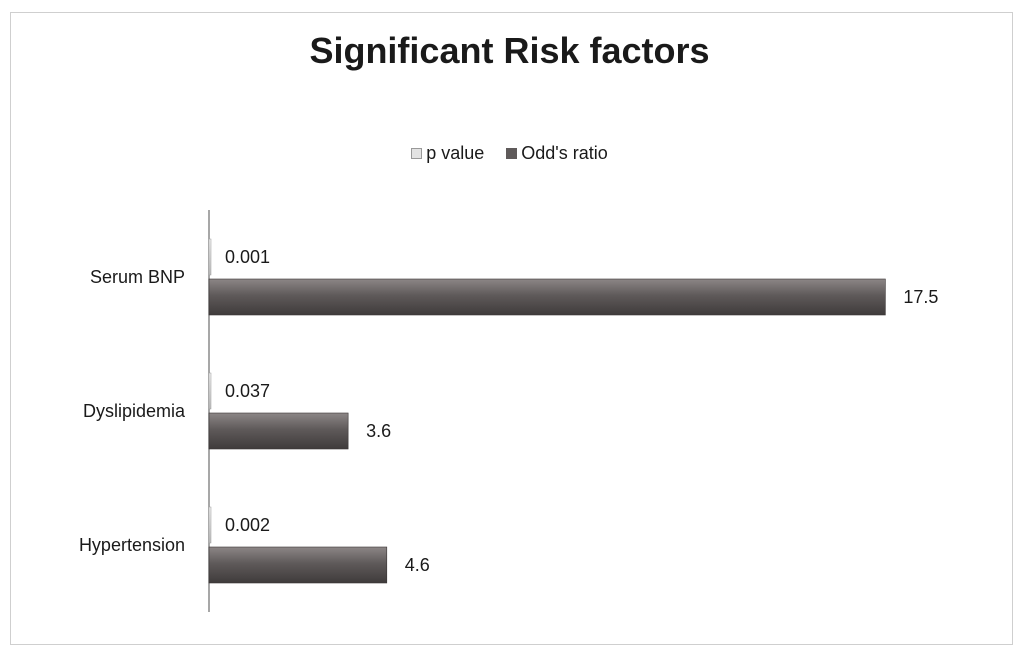 Image resolution: width=1019 pixels, height=650 pixels. Describe the element at coordinates (455, 153) in the screenshot. I see `legend-label-p-value: p value` at that location.